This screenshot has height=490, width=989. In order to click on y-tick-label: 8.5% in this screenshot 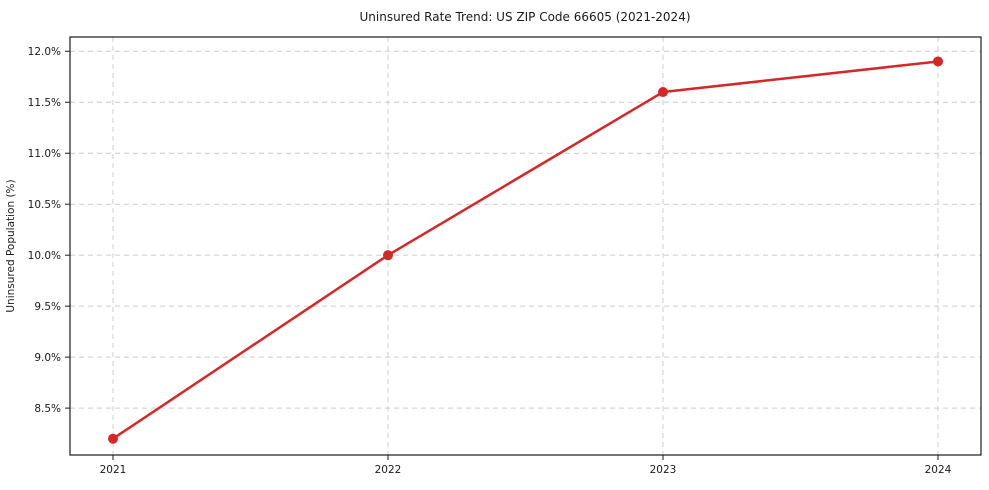, I will do `click(47, 409)`.